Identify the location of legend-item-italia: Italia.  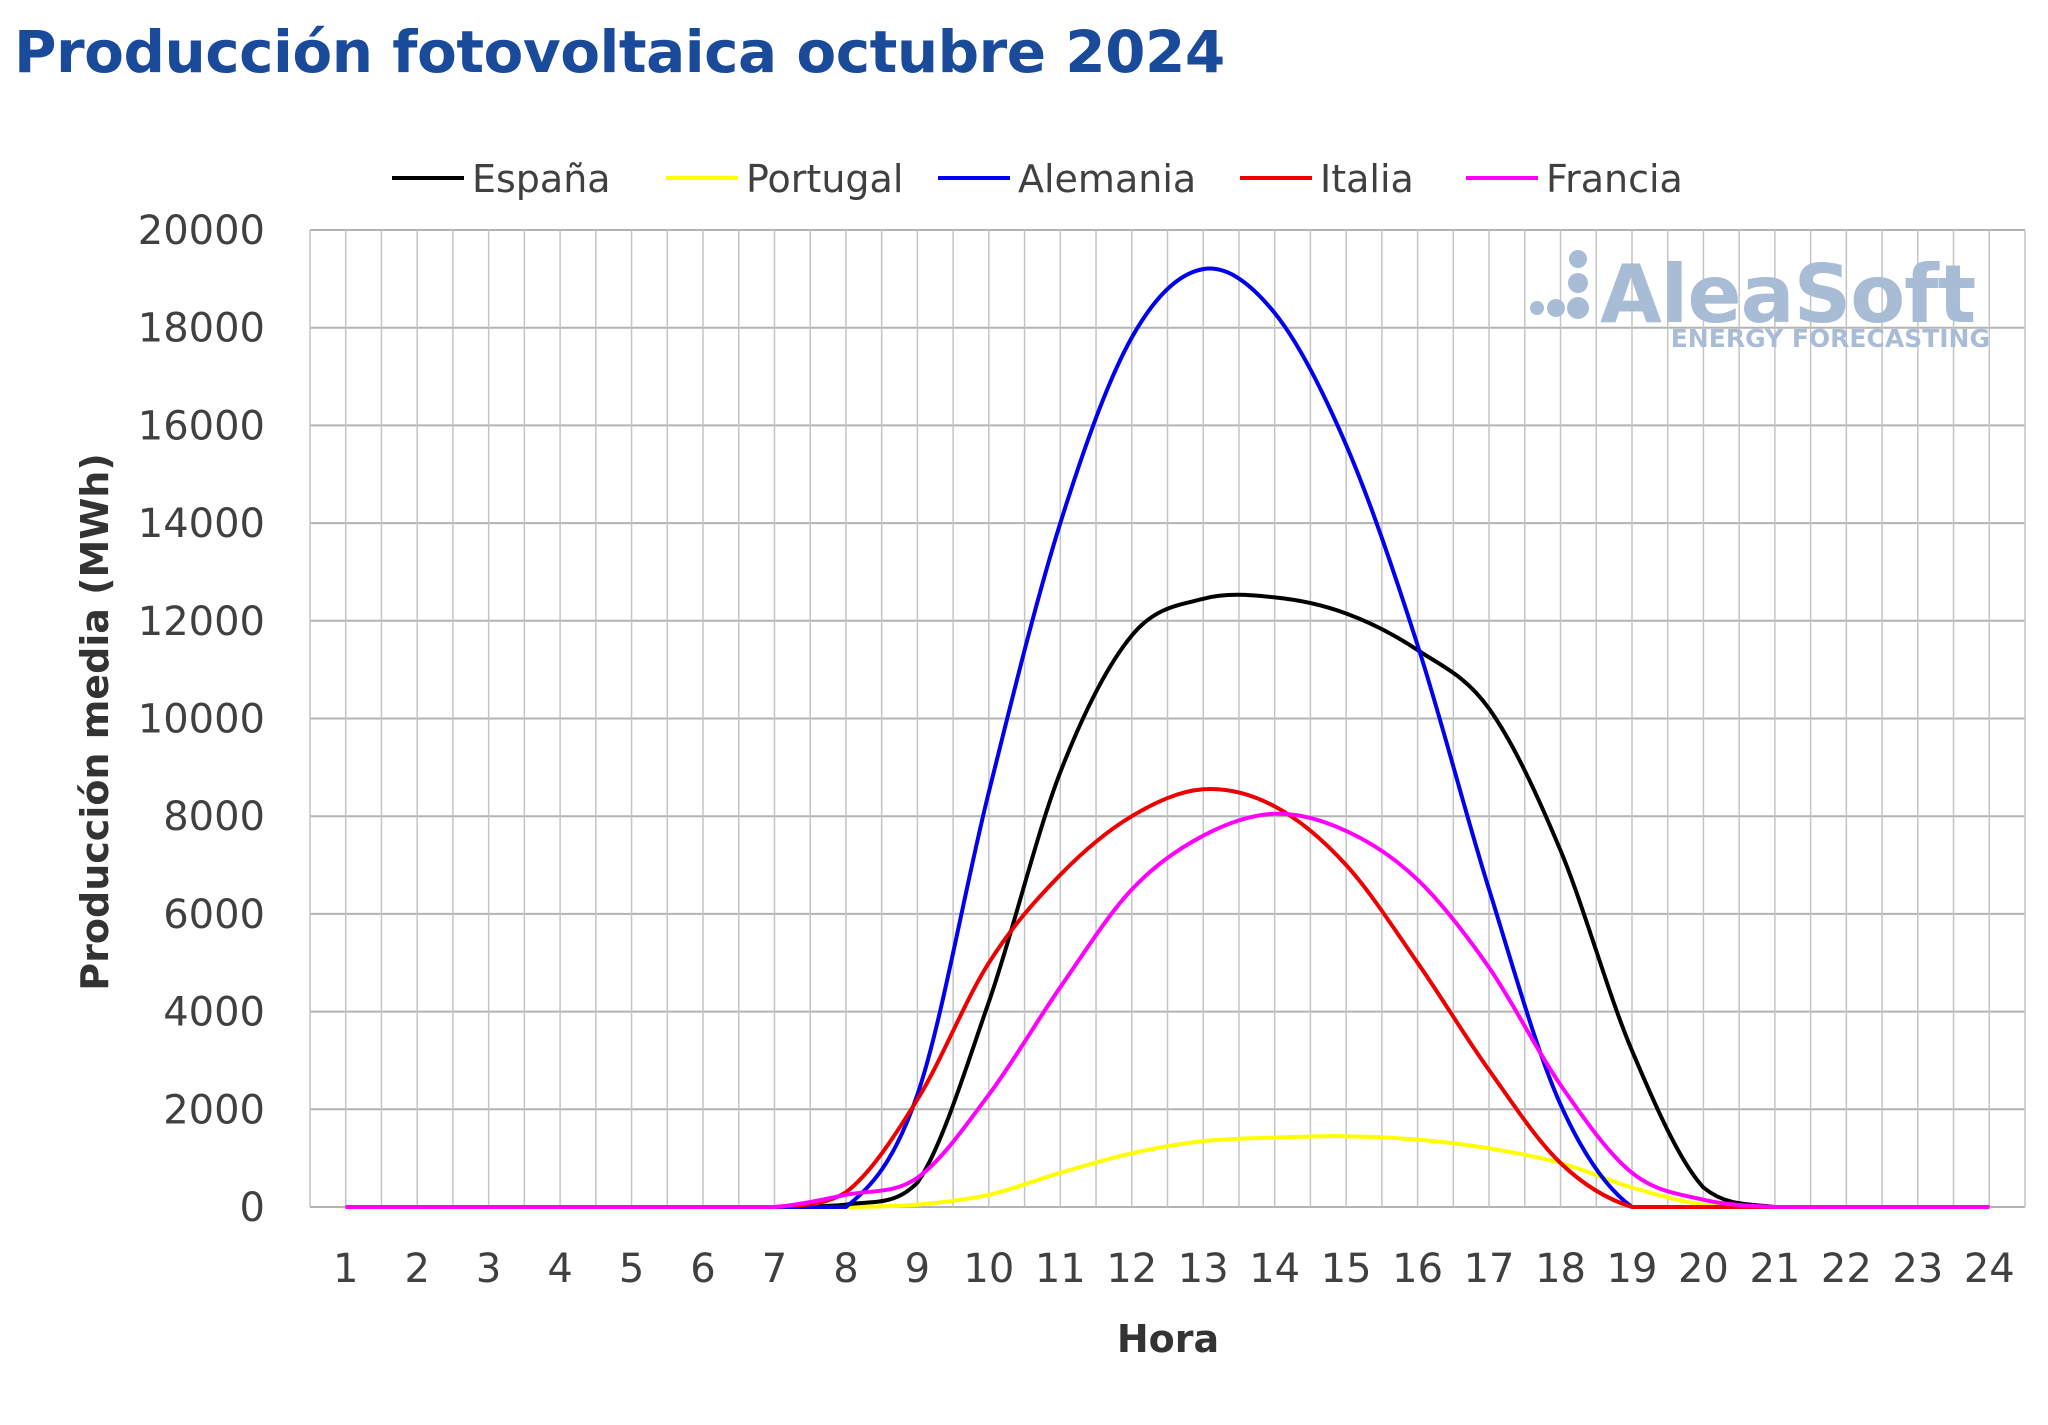
(1327, 179).